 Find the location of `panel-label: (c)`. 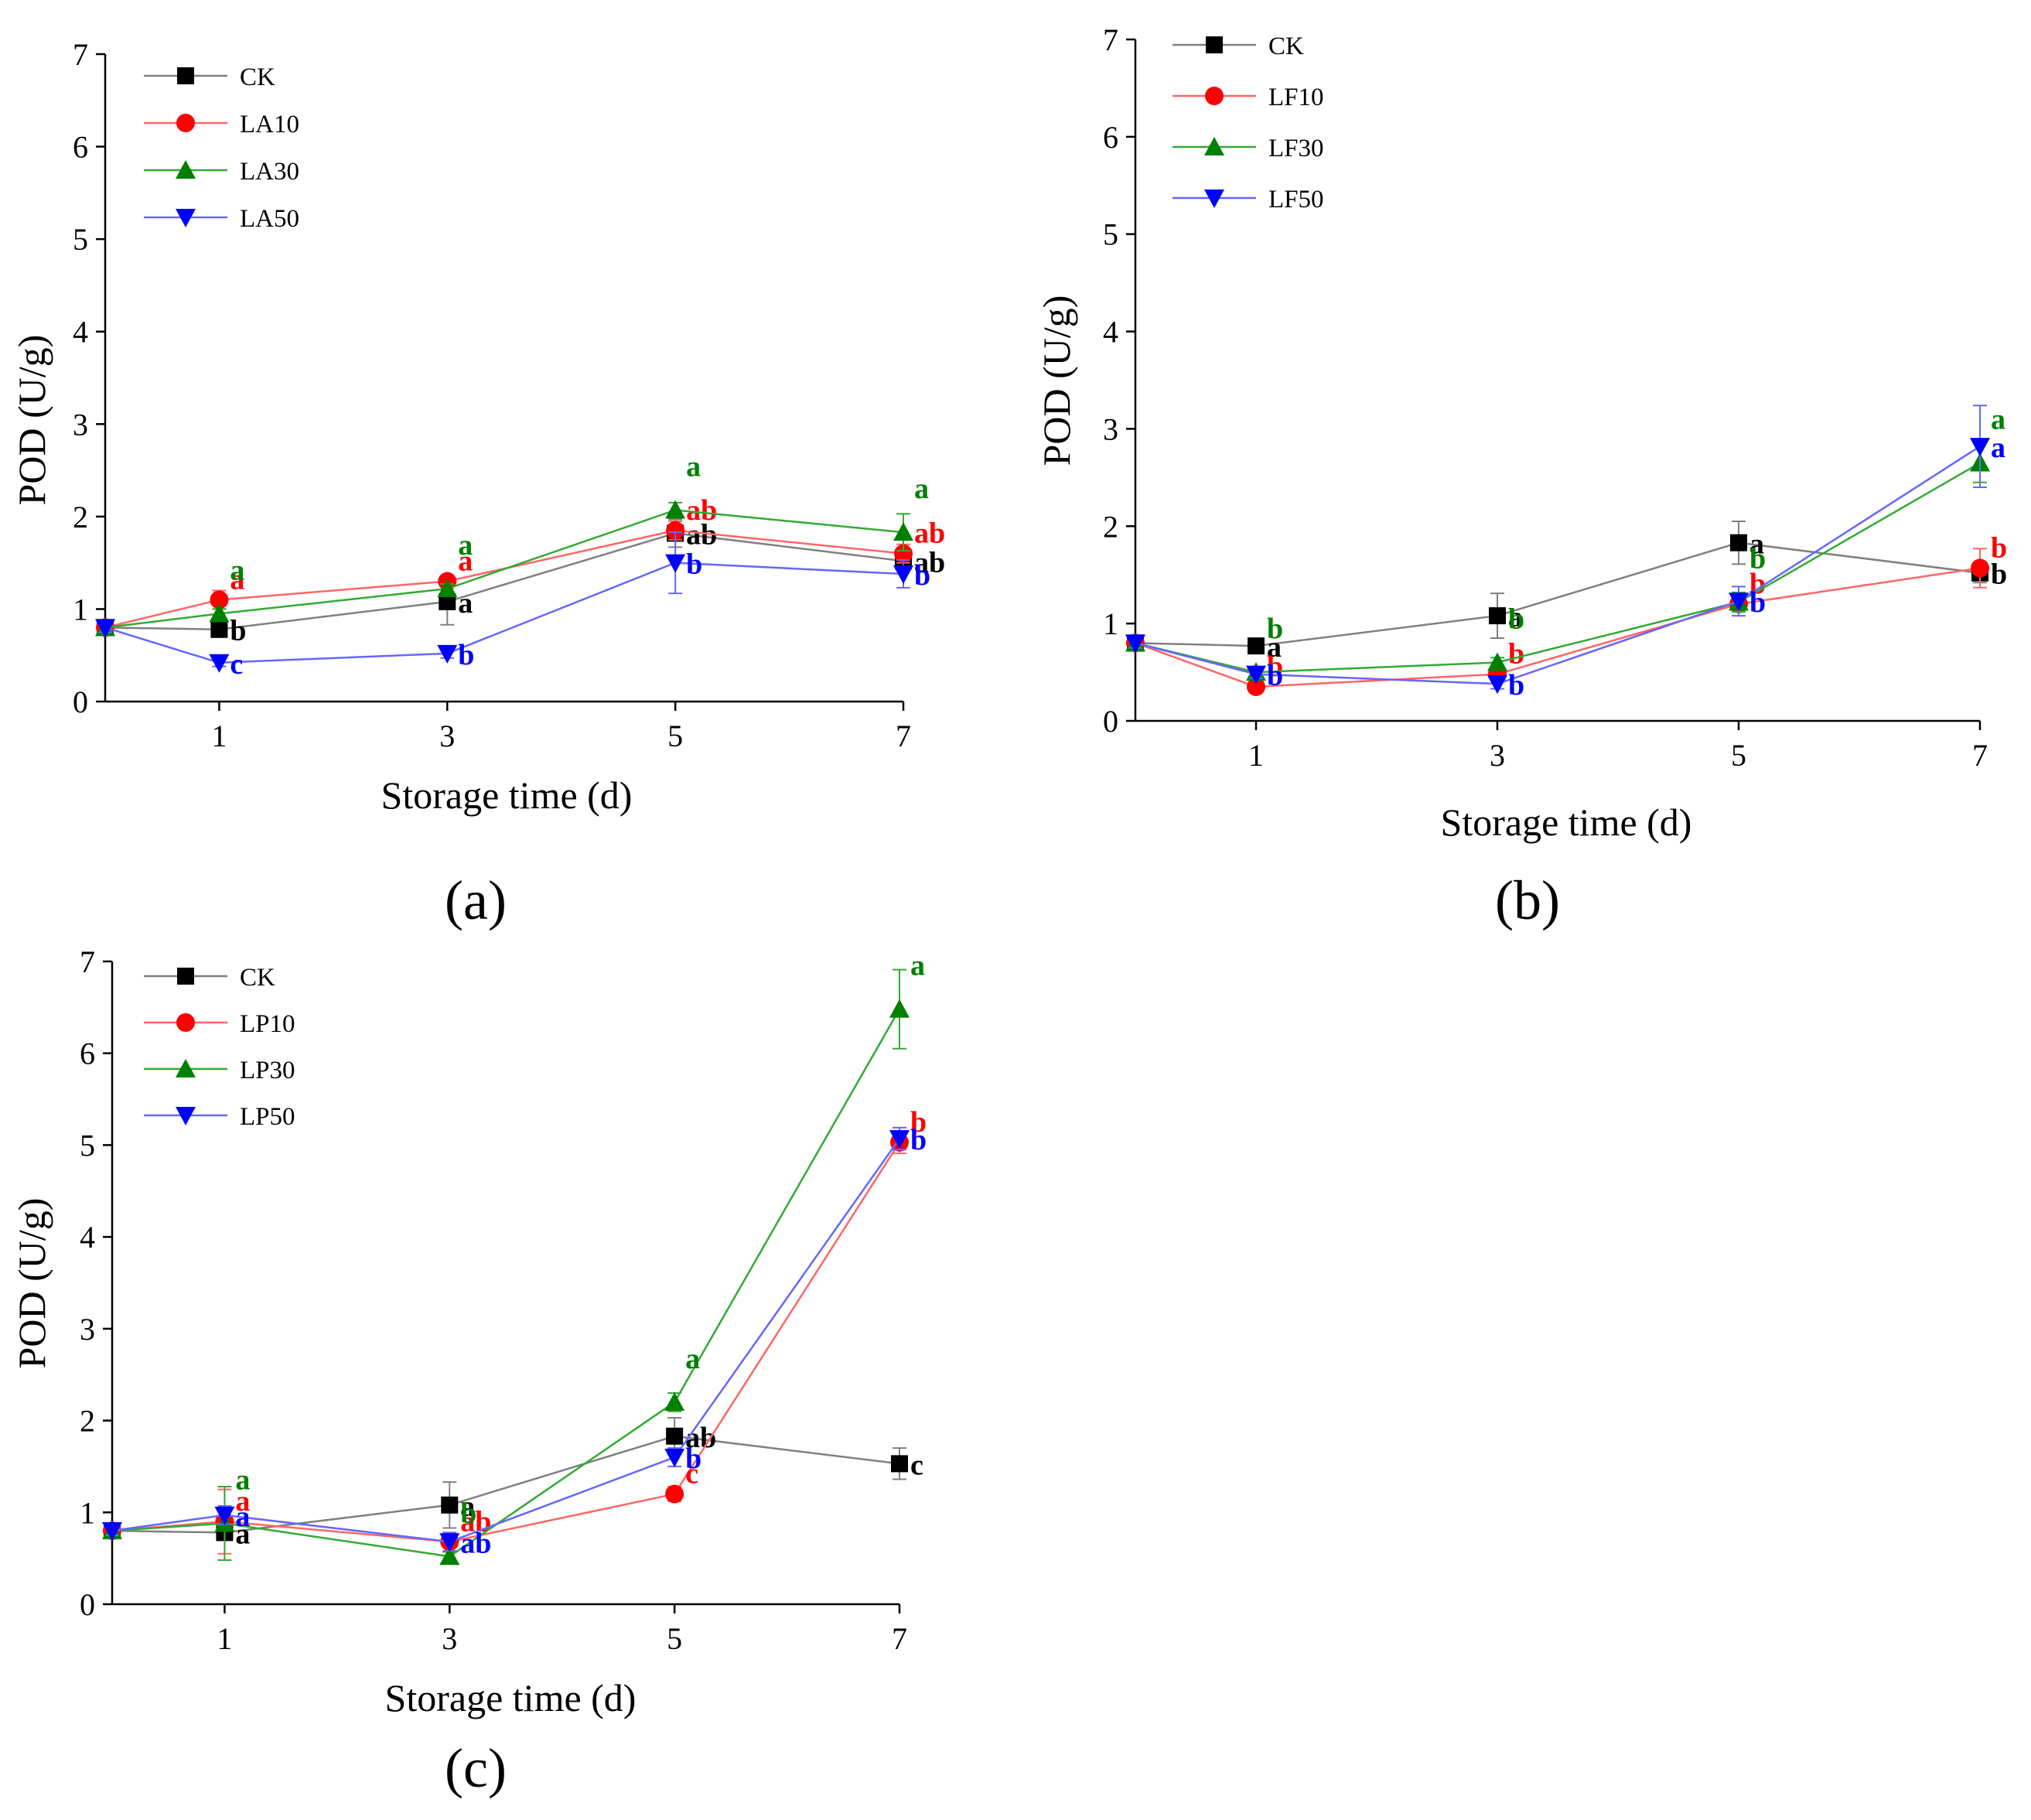

panel-label: (c) is located at coordinates (476, 1768).